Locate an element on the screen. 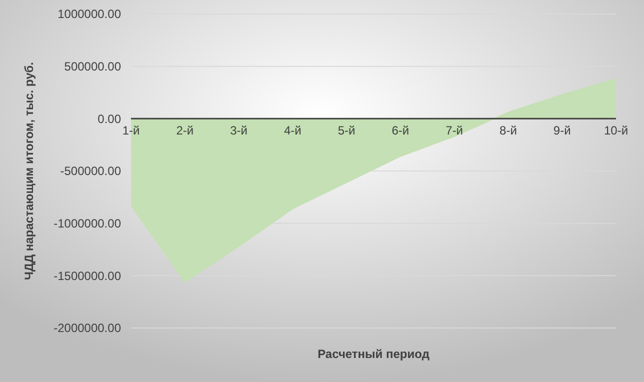  y-tick-label: -2000000.00 is located at coordinates (88, 328).